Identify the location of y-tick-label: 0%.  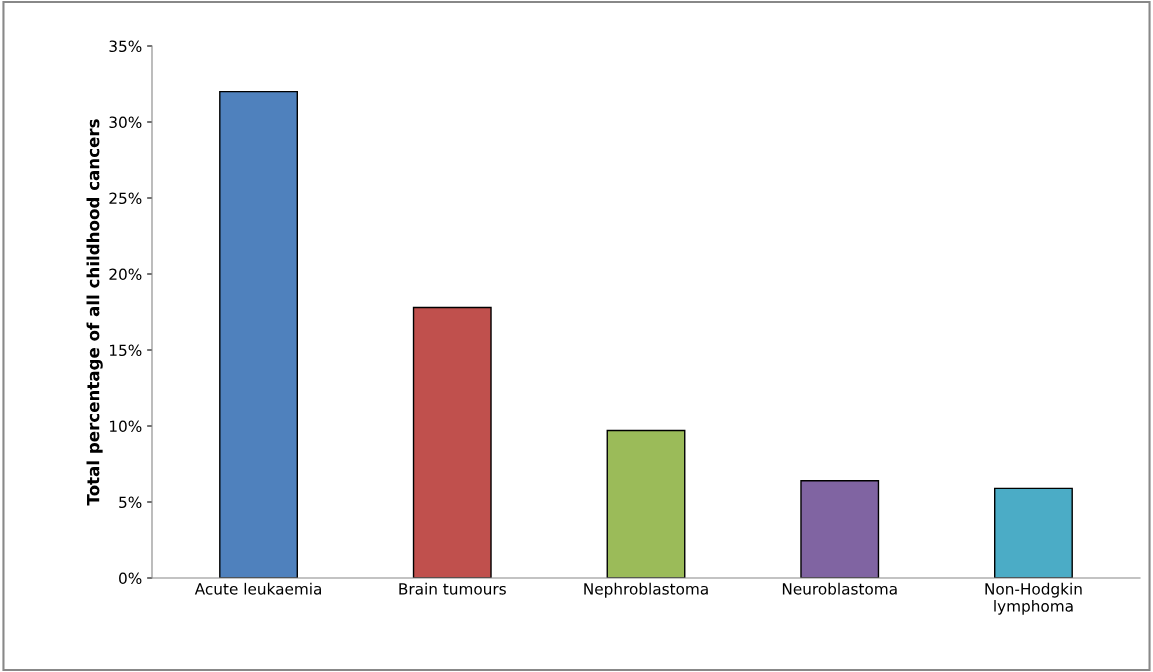
(130, 578).